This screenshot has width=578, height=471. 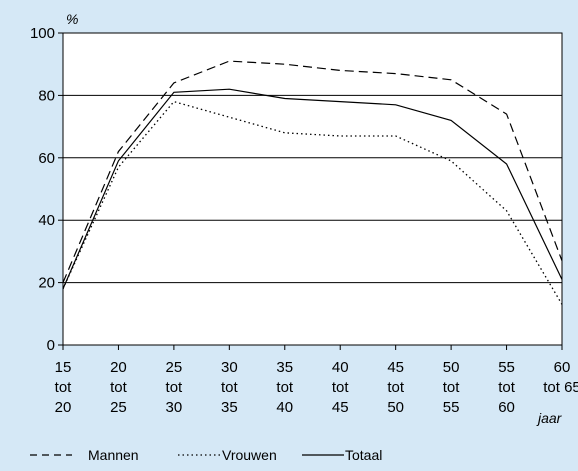 I want to click on legend: Mannen Vrouwen Totaal, so click(x=206, y=455).